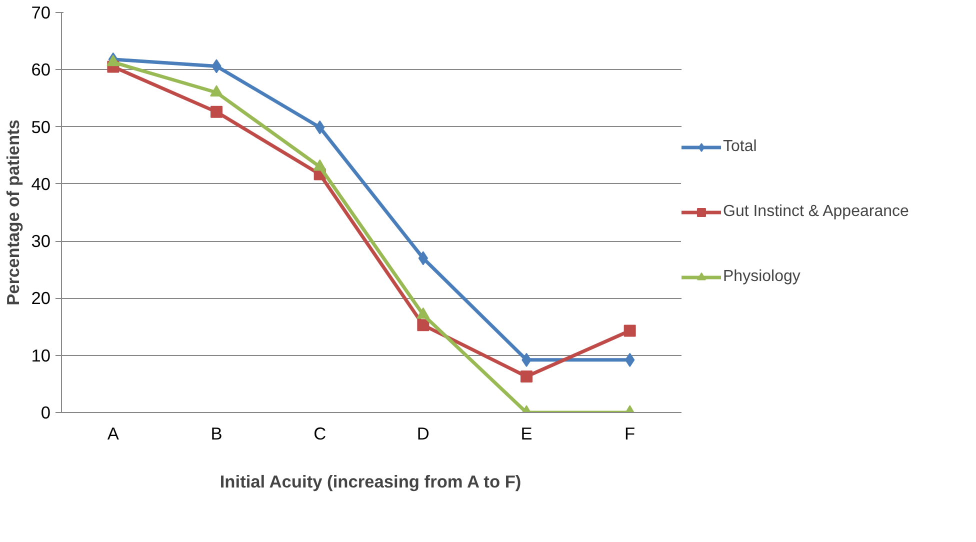  Describe the element at coordinates (45, 412) in the screenshot. I see `y-tick-label: 0` at that location.